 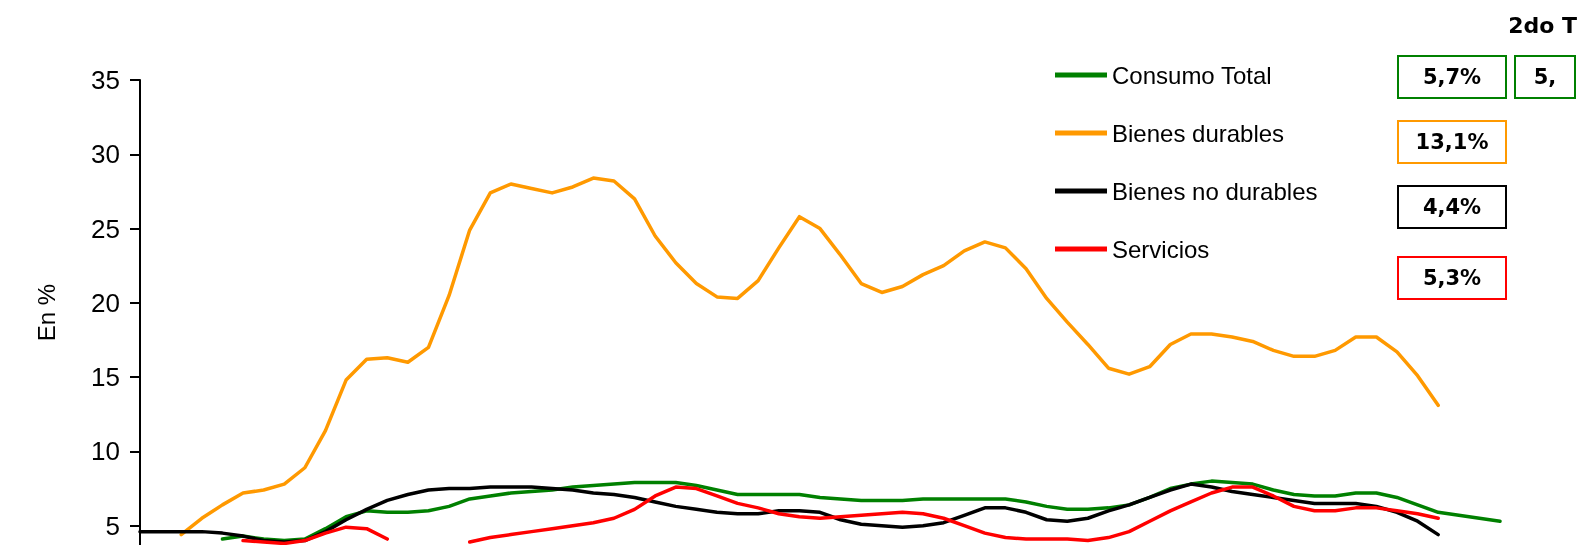 I want to click on y-tick-label: 35, so click(x=105, y=80).